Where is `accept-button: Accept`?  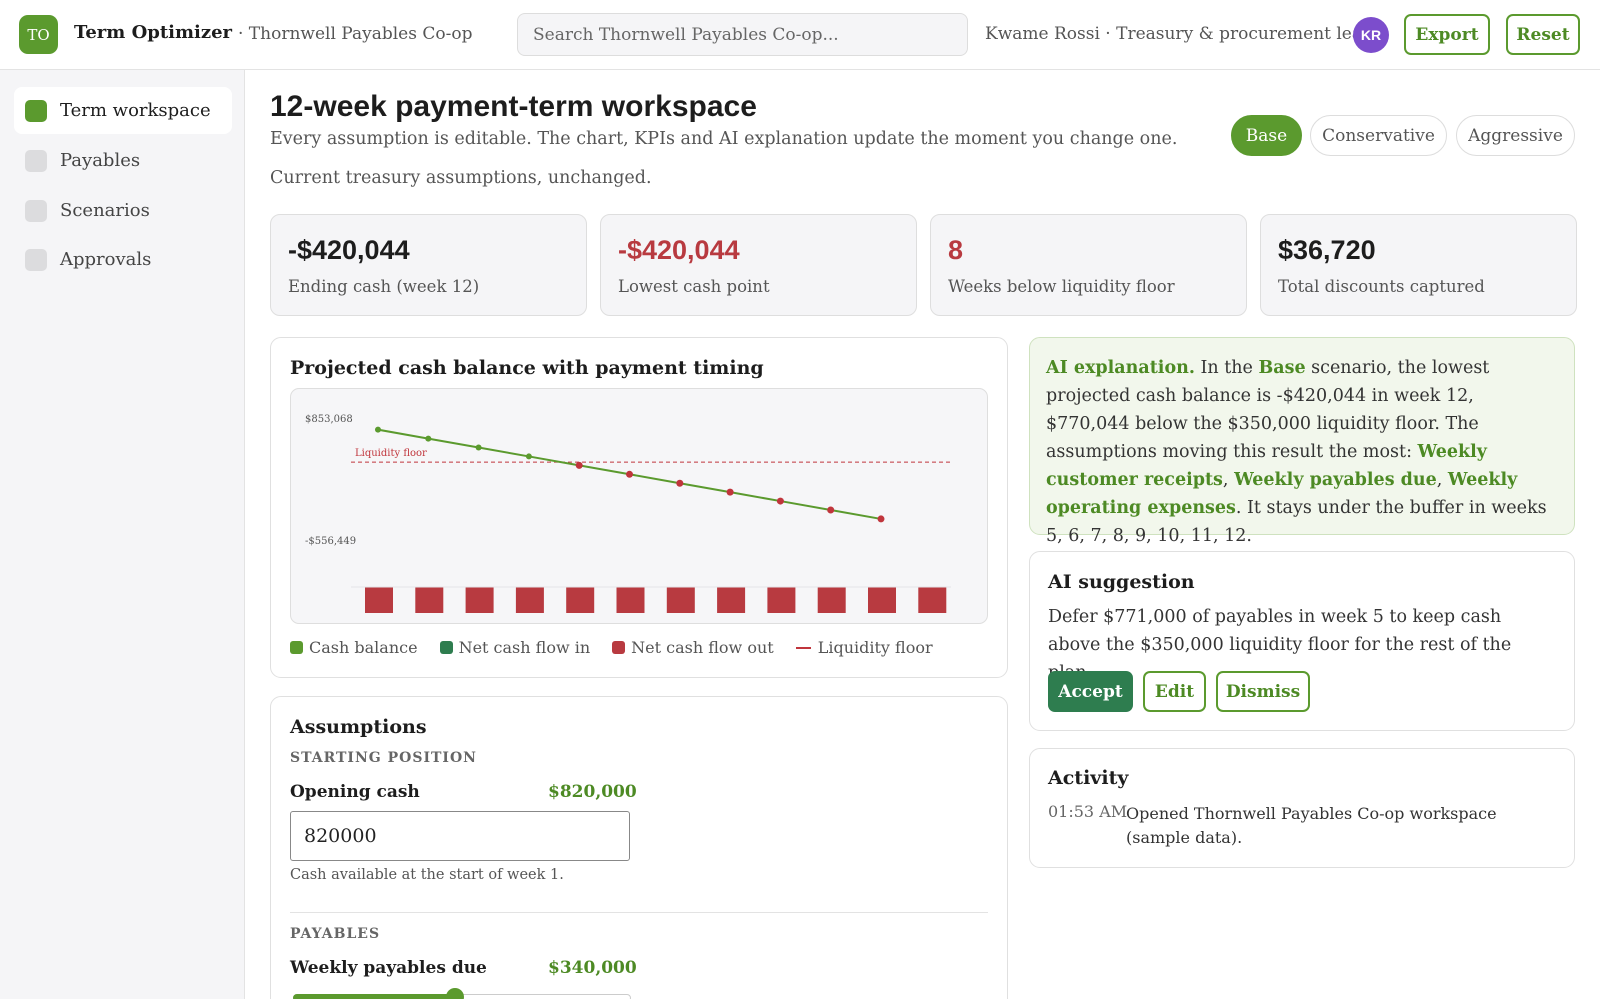
accept-button: Accept is located at coordinates (1090, 691).